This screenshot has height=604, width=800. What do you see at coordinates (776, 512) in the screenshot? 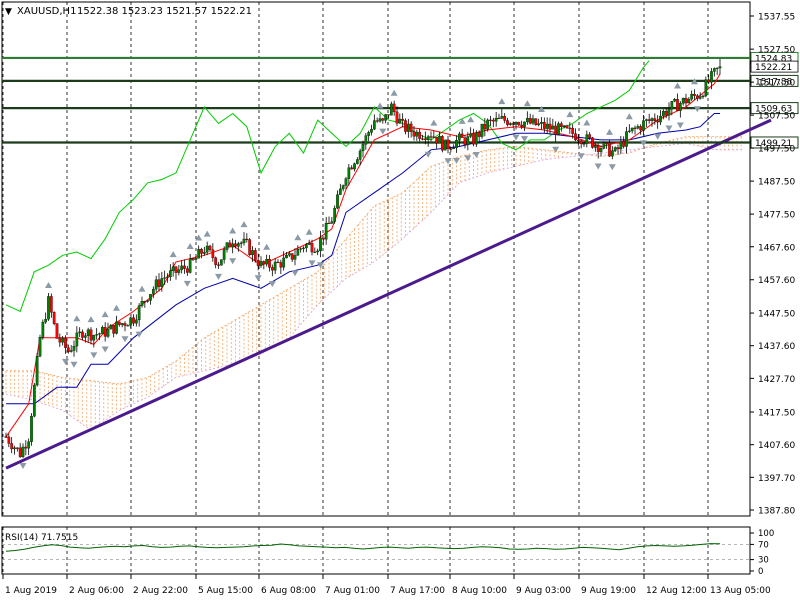
I see `price-tick-label: 1387.80` at bounding box center [776, 512].